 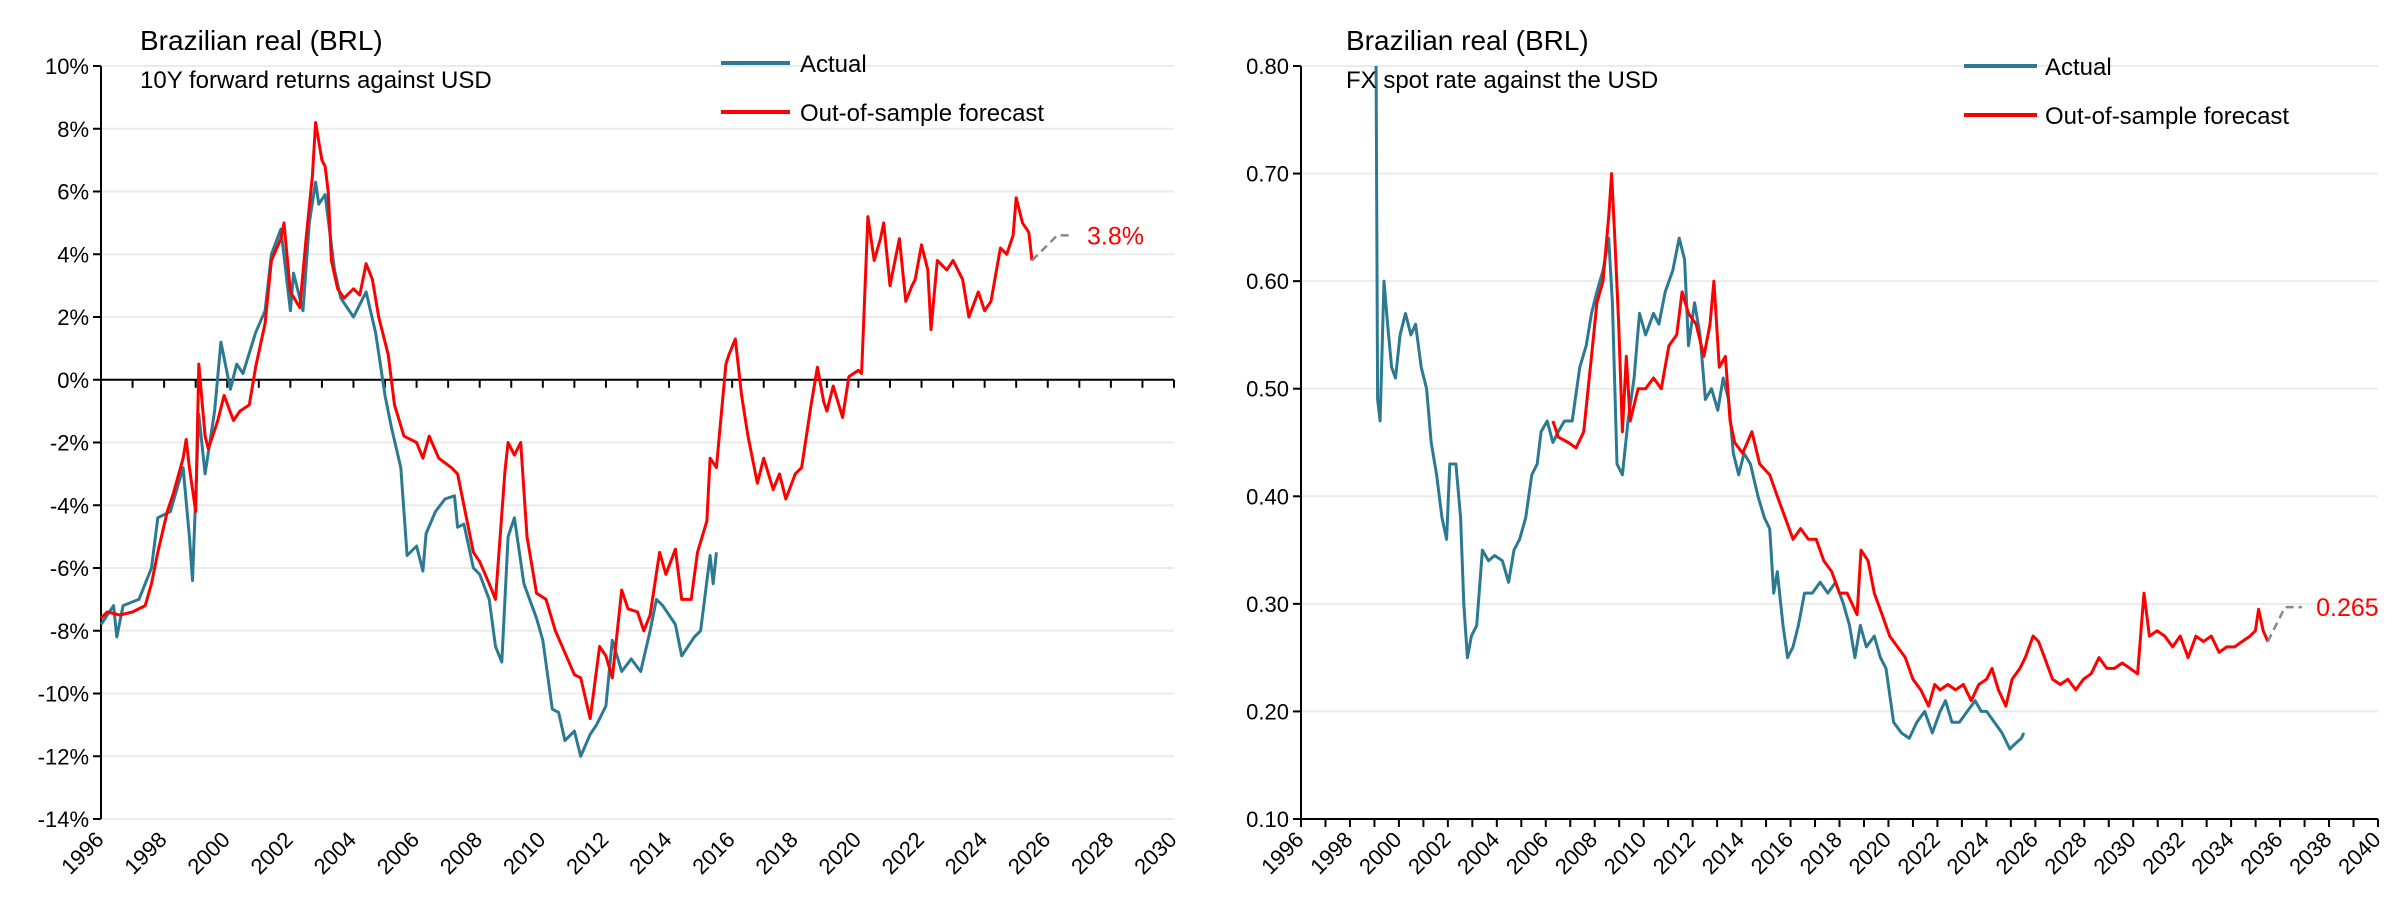 What do you see at coordinates (2126, 92) in the screenshot?
I see `right-legend: Actual Out-of-sample forecast` at bounding box center [2126, 92].